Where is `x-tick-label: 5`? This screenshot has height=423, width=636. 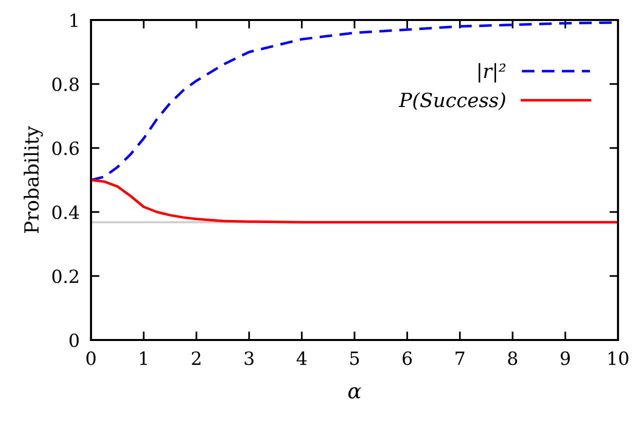
x-tick-label: 5 is located at coordinates (354, 359).